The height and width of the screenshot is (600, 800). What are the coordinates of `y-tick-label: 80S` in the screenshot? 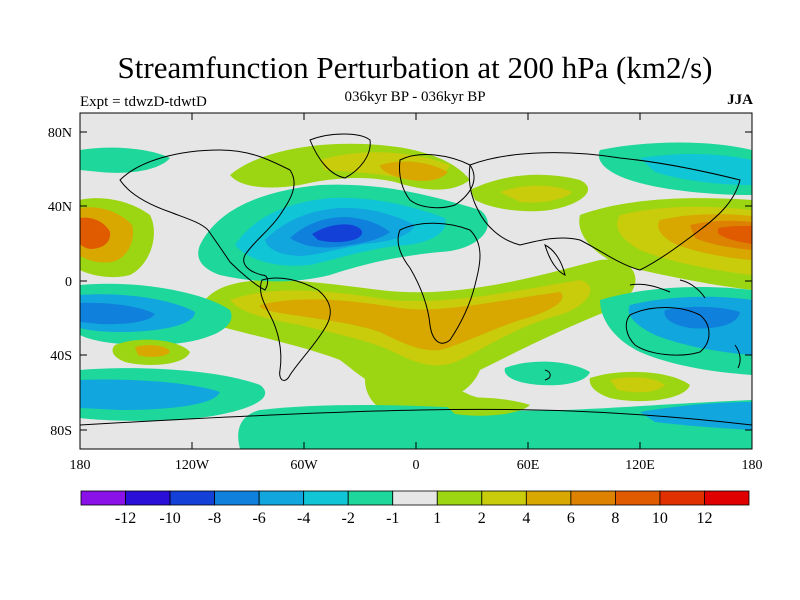 It's located at (61, 431).